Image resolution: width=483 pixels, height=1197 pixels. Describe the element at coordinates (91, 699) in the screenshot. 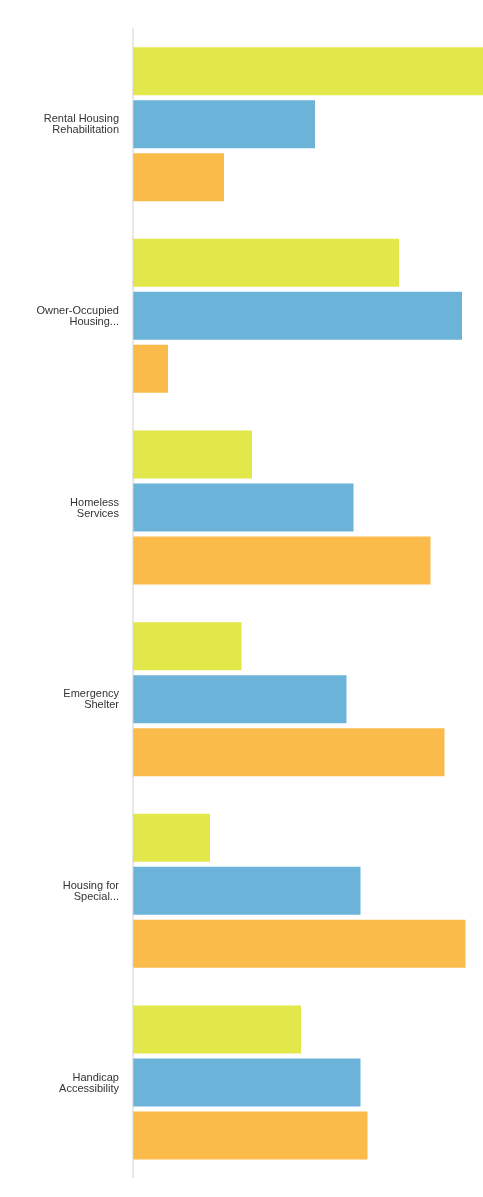

I see `y-tick-label: Emergency Shelter` at that location.